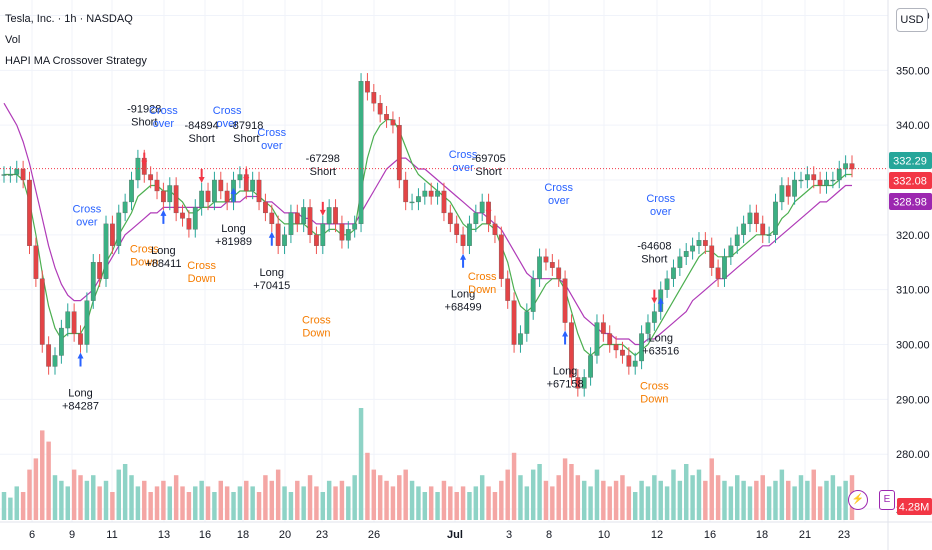  What do you see at coordinates (912, 20) in the screenshot?
I see `currency-button: USD` at bounding box center [912, 20].